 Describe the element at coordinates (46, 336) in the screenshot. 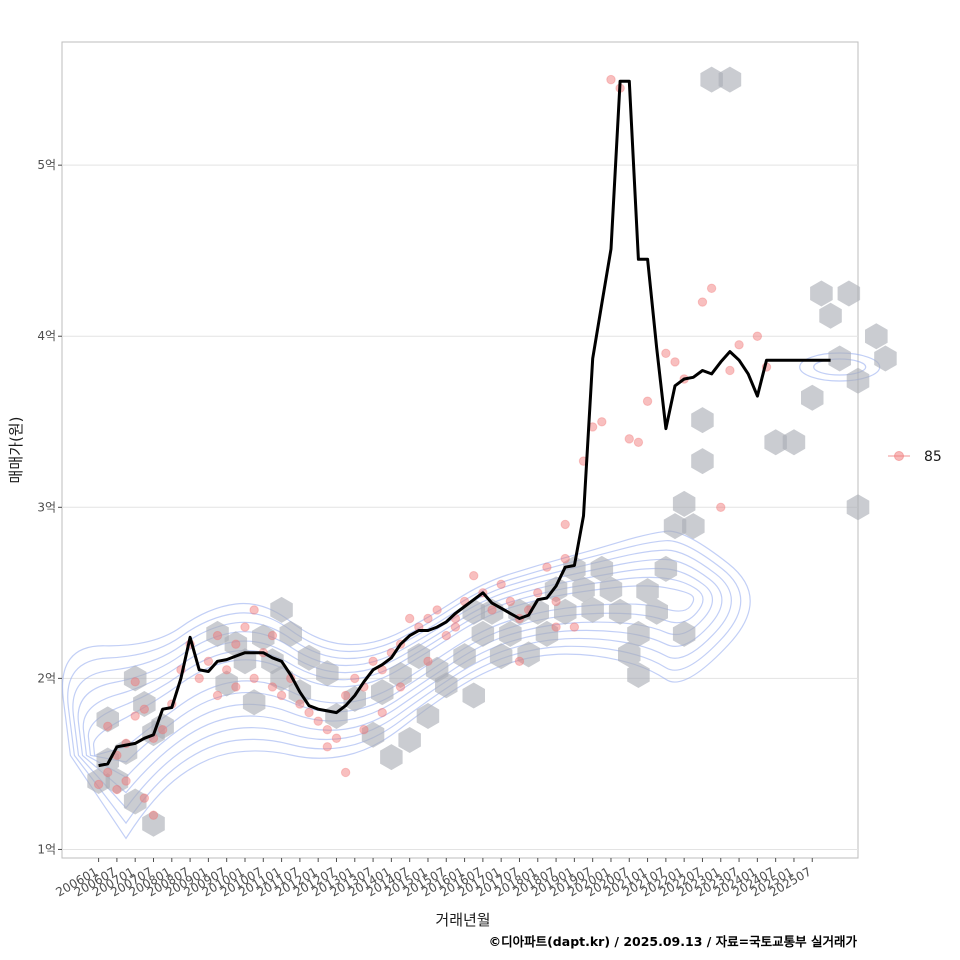

I see `y-tick-label: 4억` at that location.